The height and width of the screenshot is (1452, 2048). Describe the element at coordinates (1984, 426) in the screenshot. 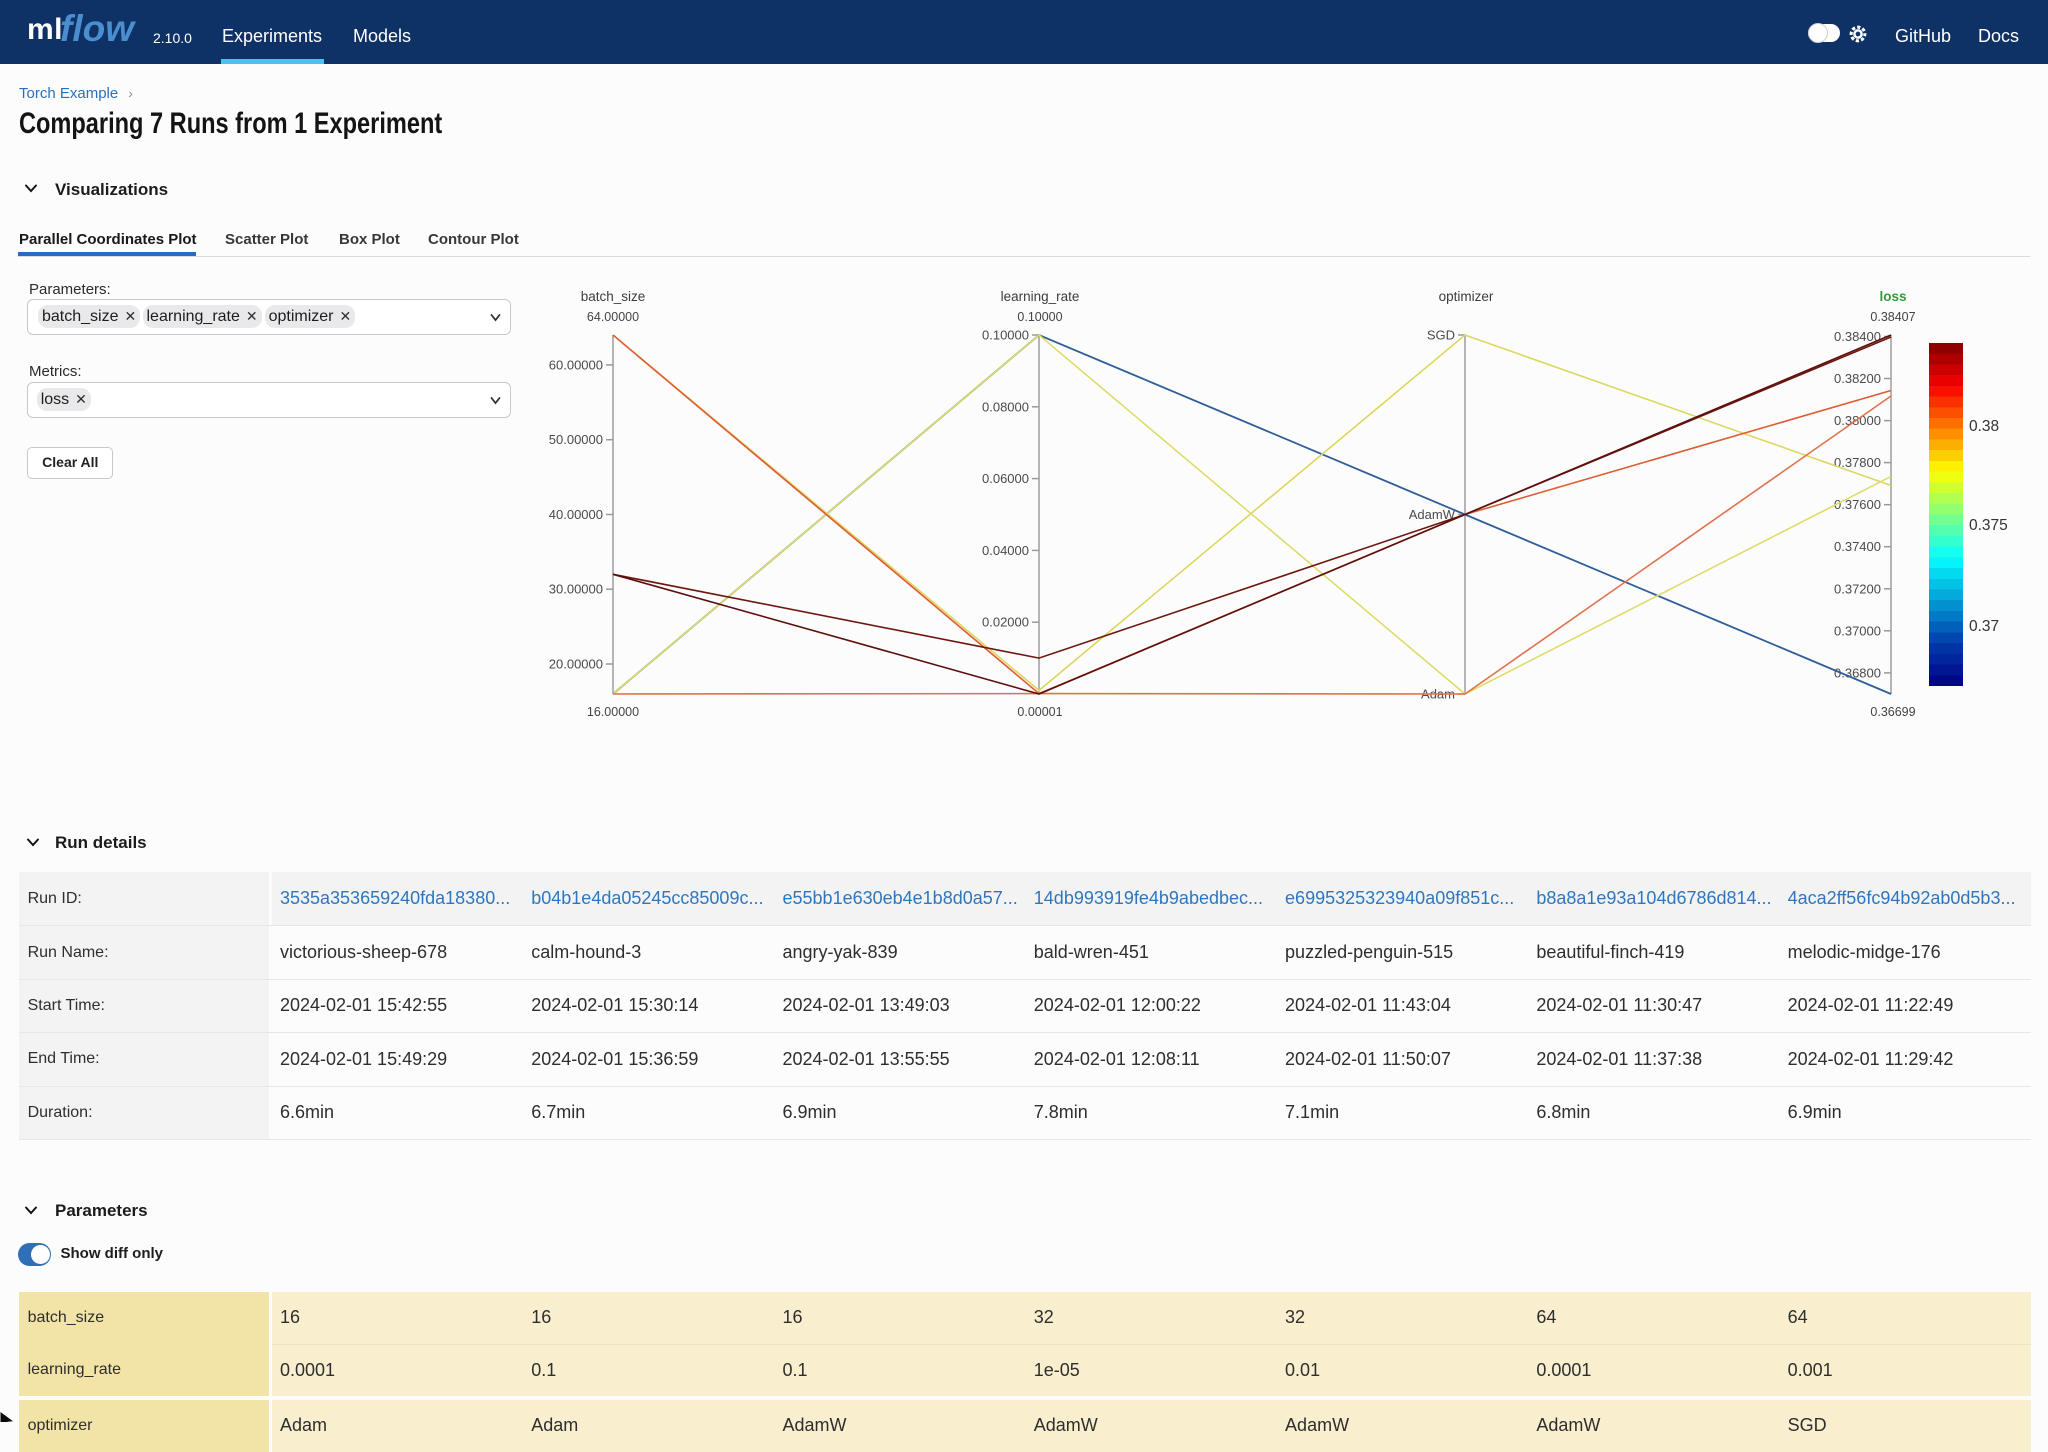

I see `svg-text: 0.38` at that location.